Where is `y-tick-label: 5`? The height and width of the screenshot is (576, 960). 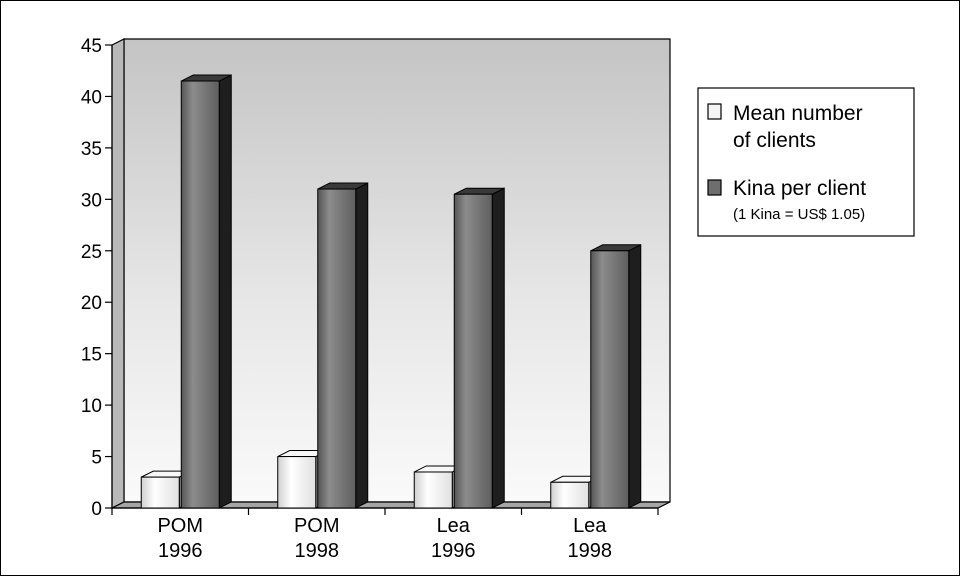
y-tick-label: 5 is located at coordinates (96, 458).